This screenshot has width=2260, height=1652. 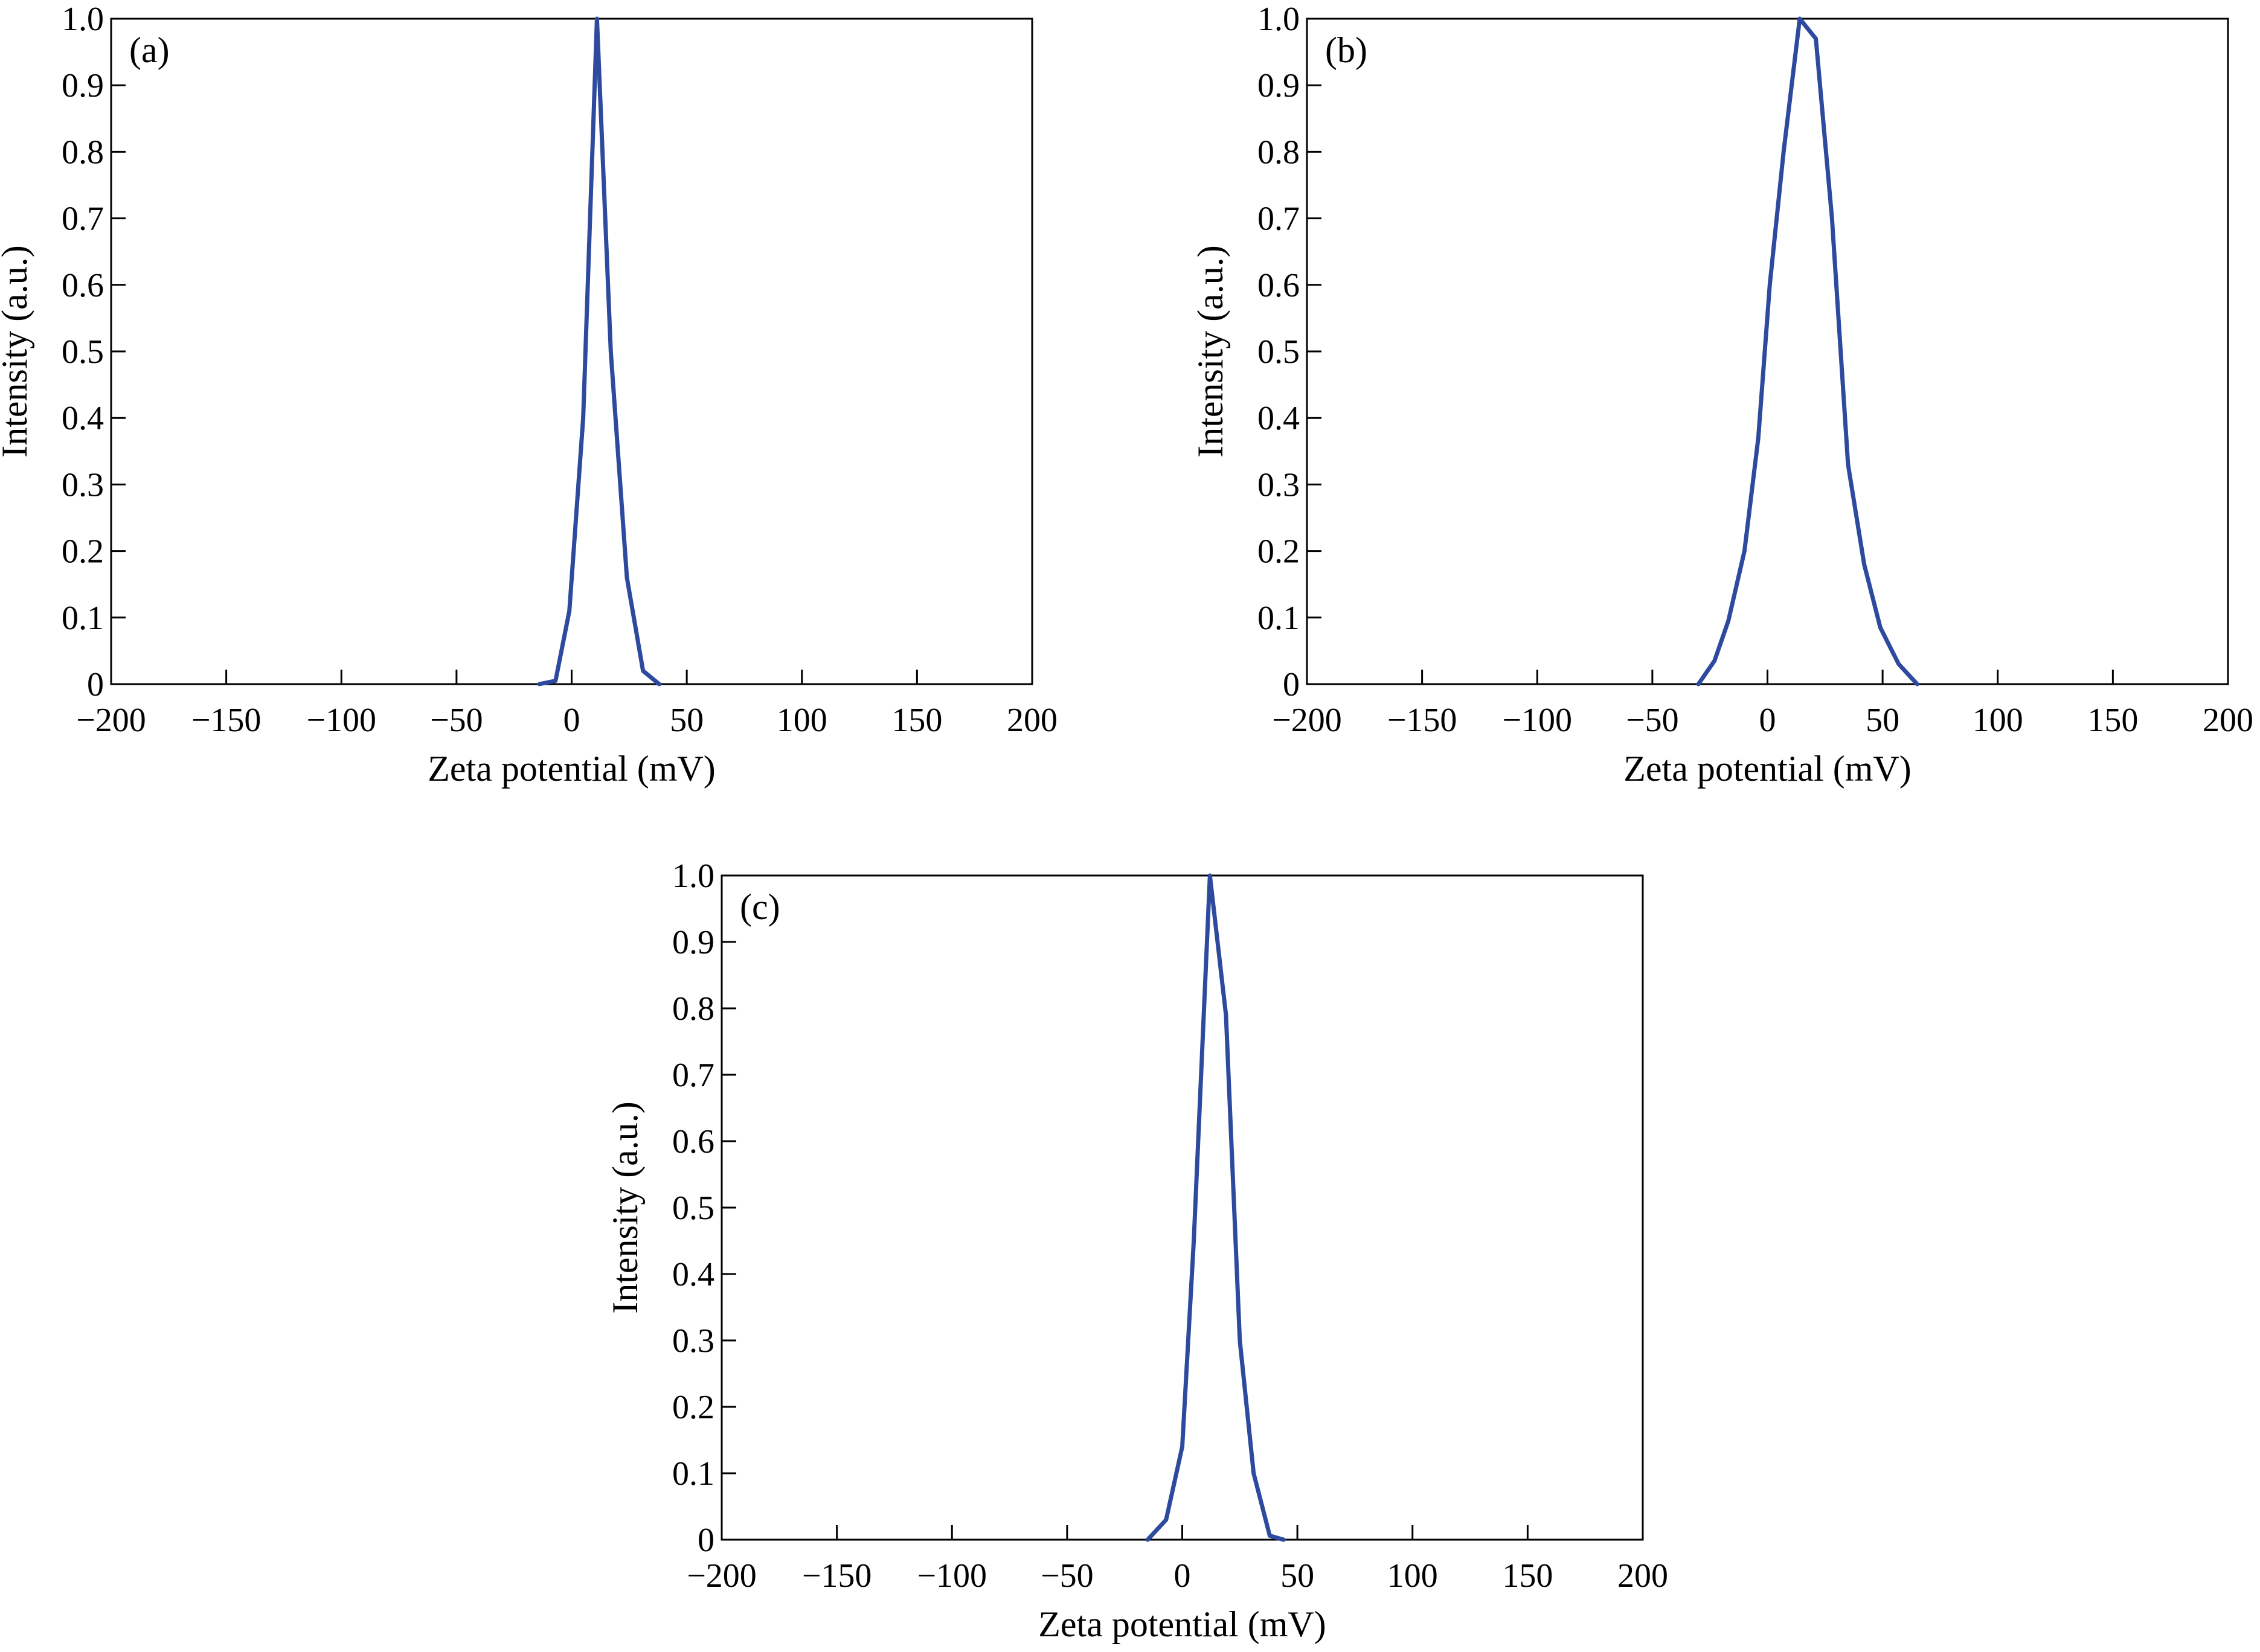 I want to click on panel-label: (a), so click(x=149, y=50).